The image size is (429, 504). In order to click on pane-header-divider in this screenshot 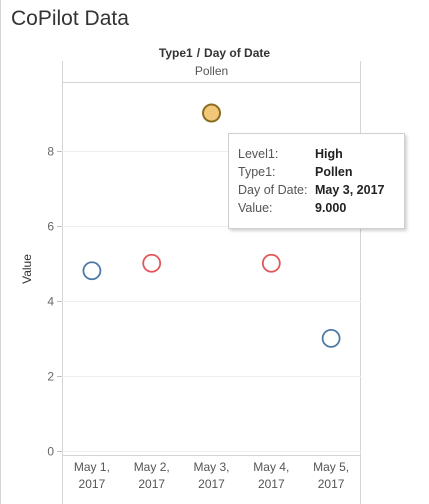, I will do `click(211, 82)`.